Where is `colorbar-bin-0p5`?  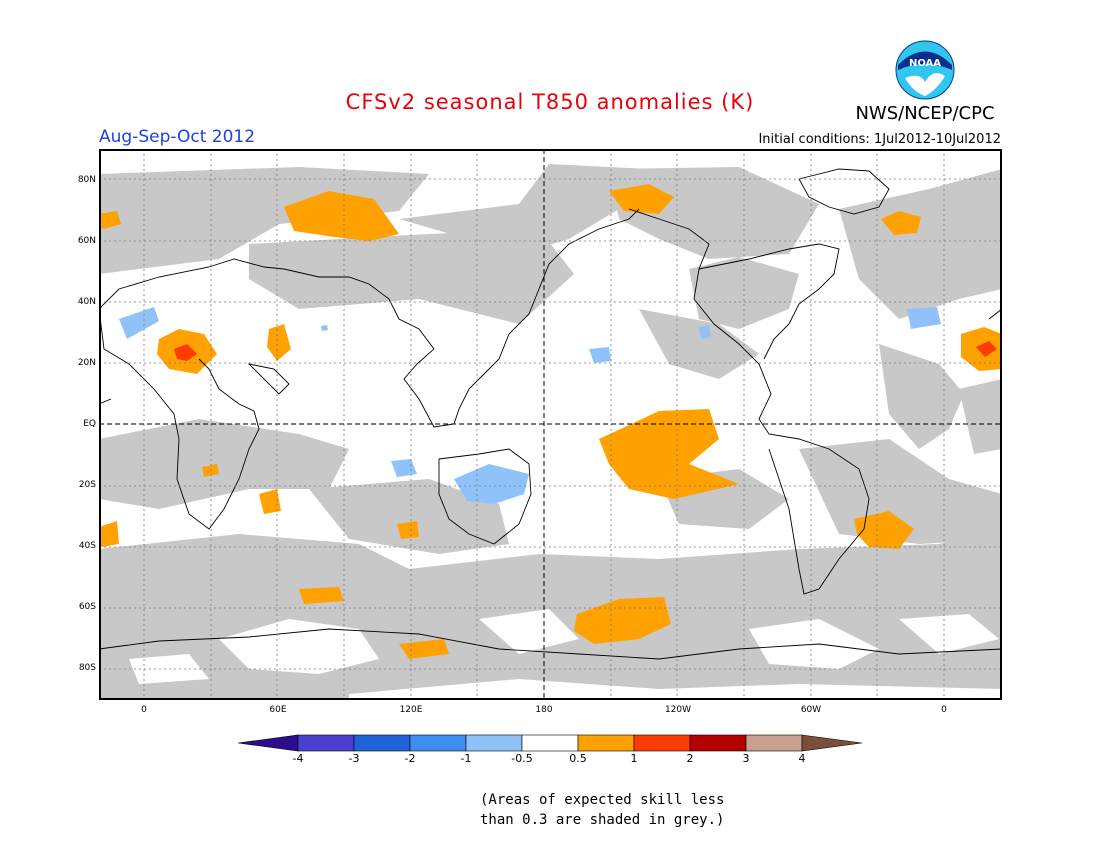
colorbar-bin-0p5 is located at coordinates (606, 743).